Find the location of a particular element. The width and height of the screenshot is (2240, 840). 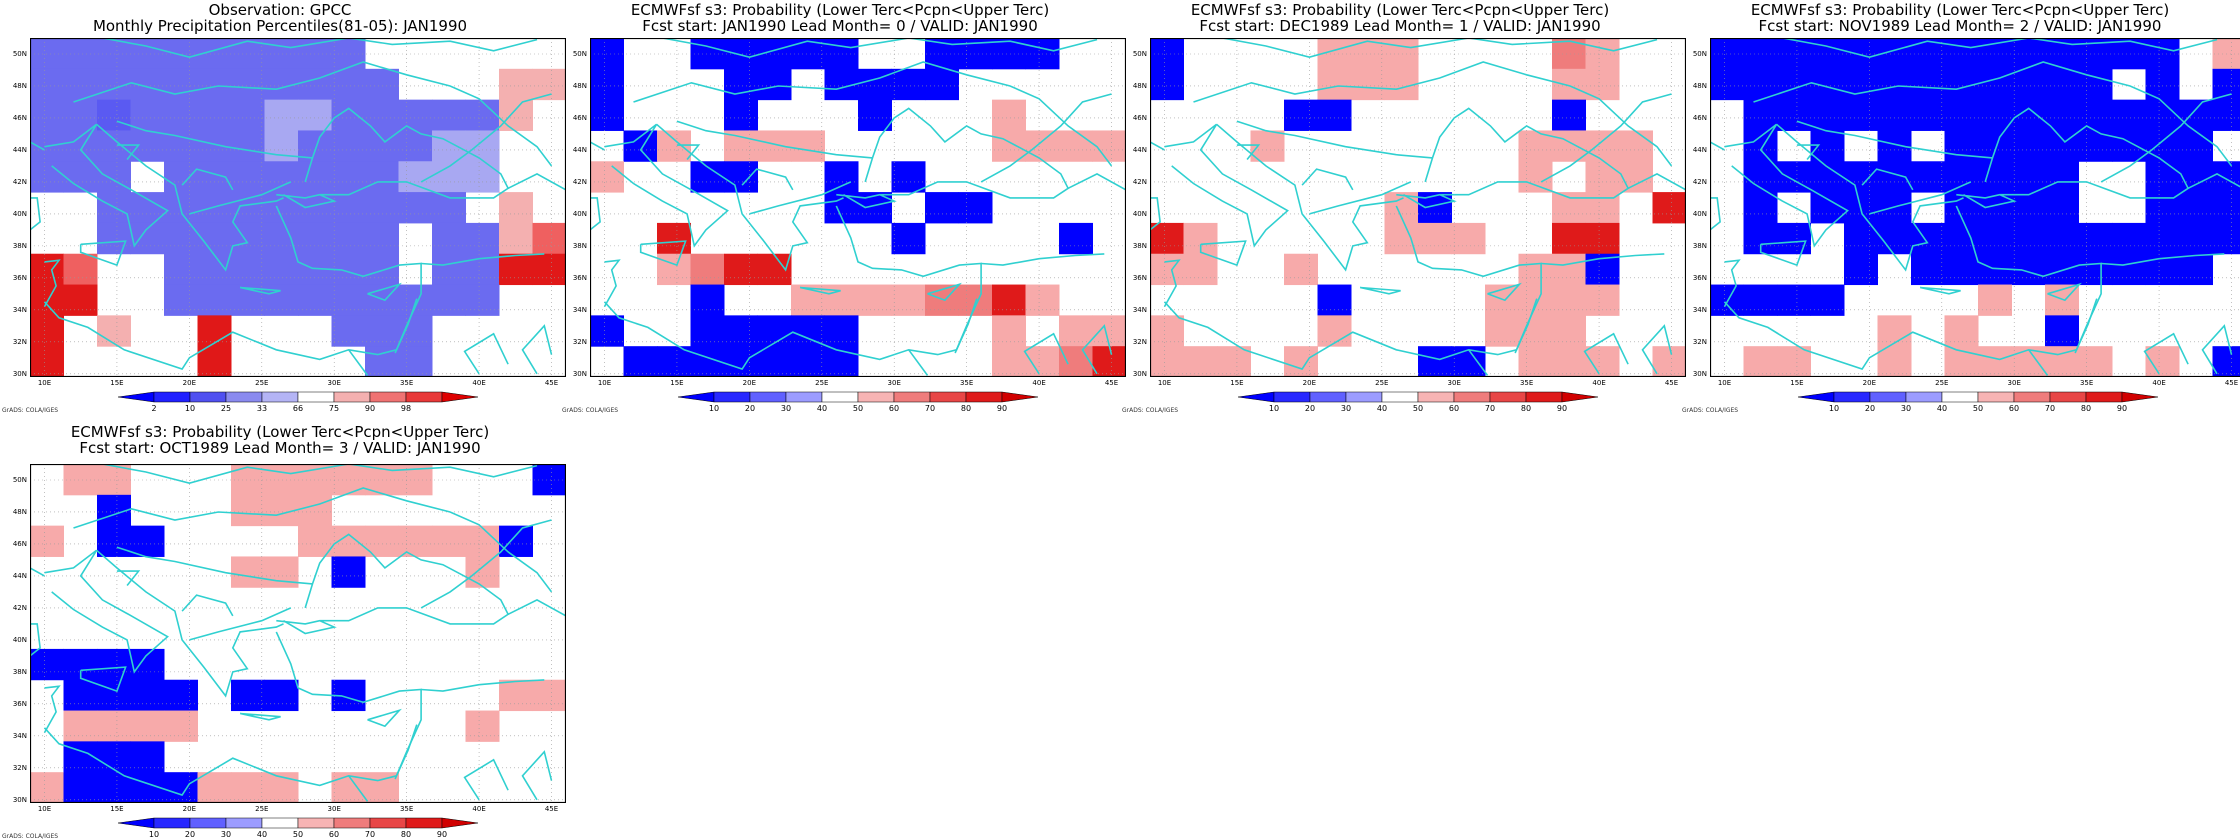

colorbar-label: 40 is located at coordinates (822, 408).